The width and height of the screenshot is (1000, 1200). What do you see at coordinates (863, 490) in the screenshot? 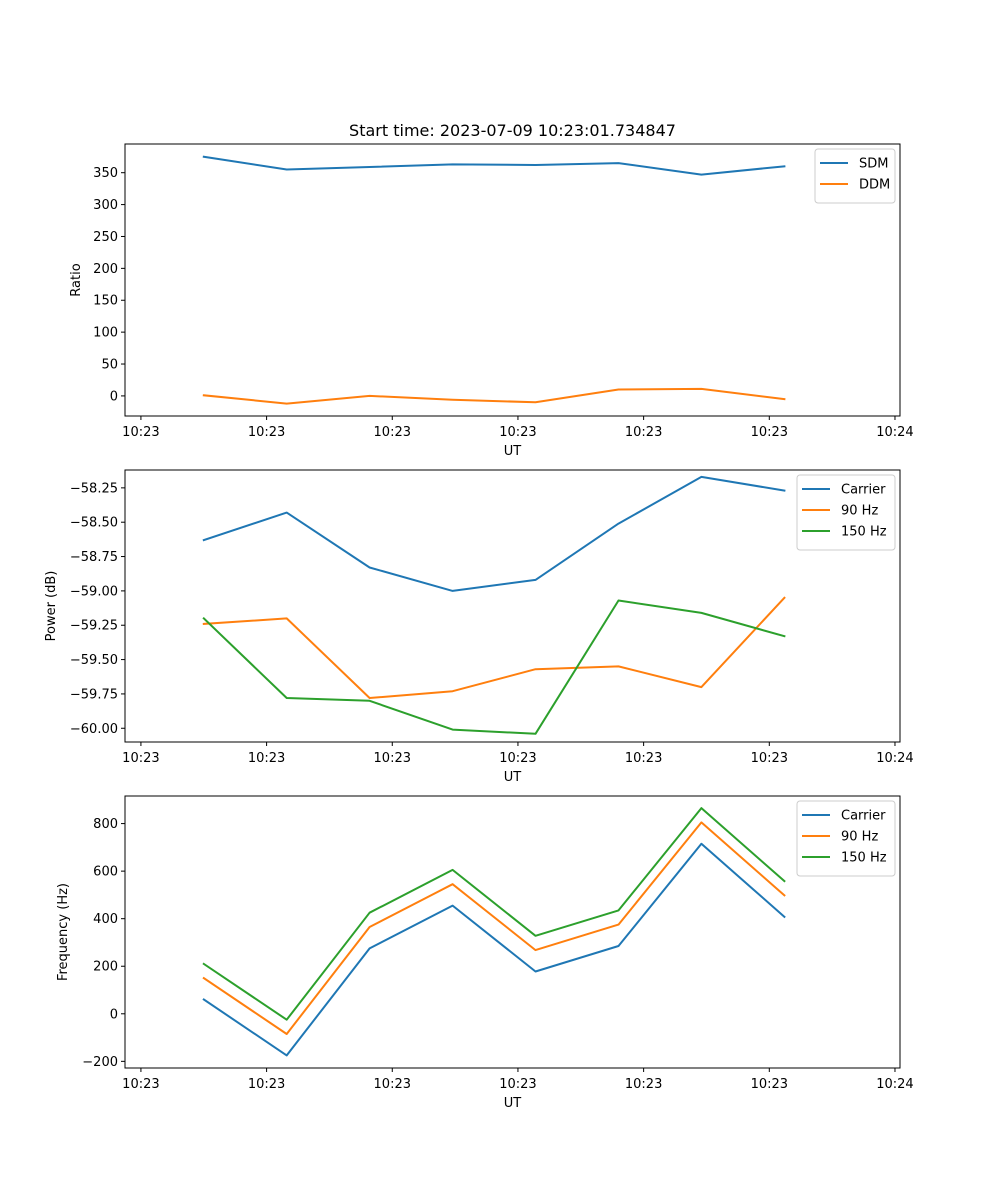
I see `power-legend-label-carrier: Carrier` at bounding box center [863, 490].